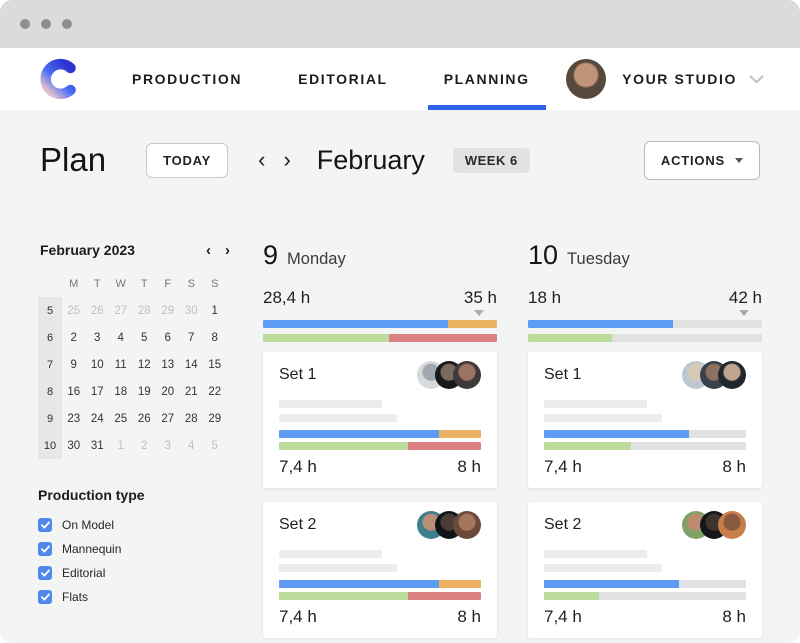 The width and height of the screenshot is (800, 643). I want to click on calendar-prev-button: ‹, so click(208, 250).